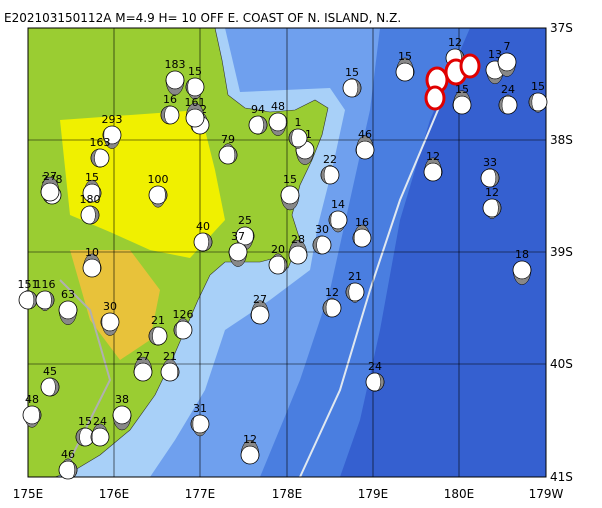  I want to click on depth-label: 1, so click(298, 122).